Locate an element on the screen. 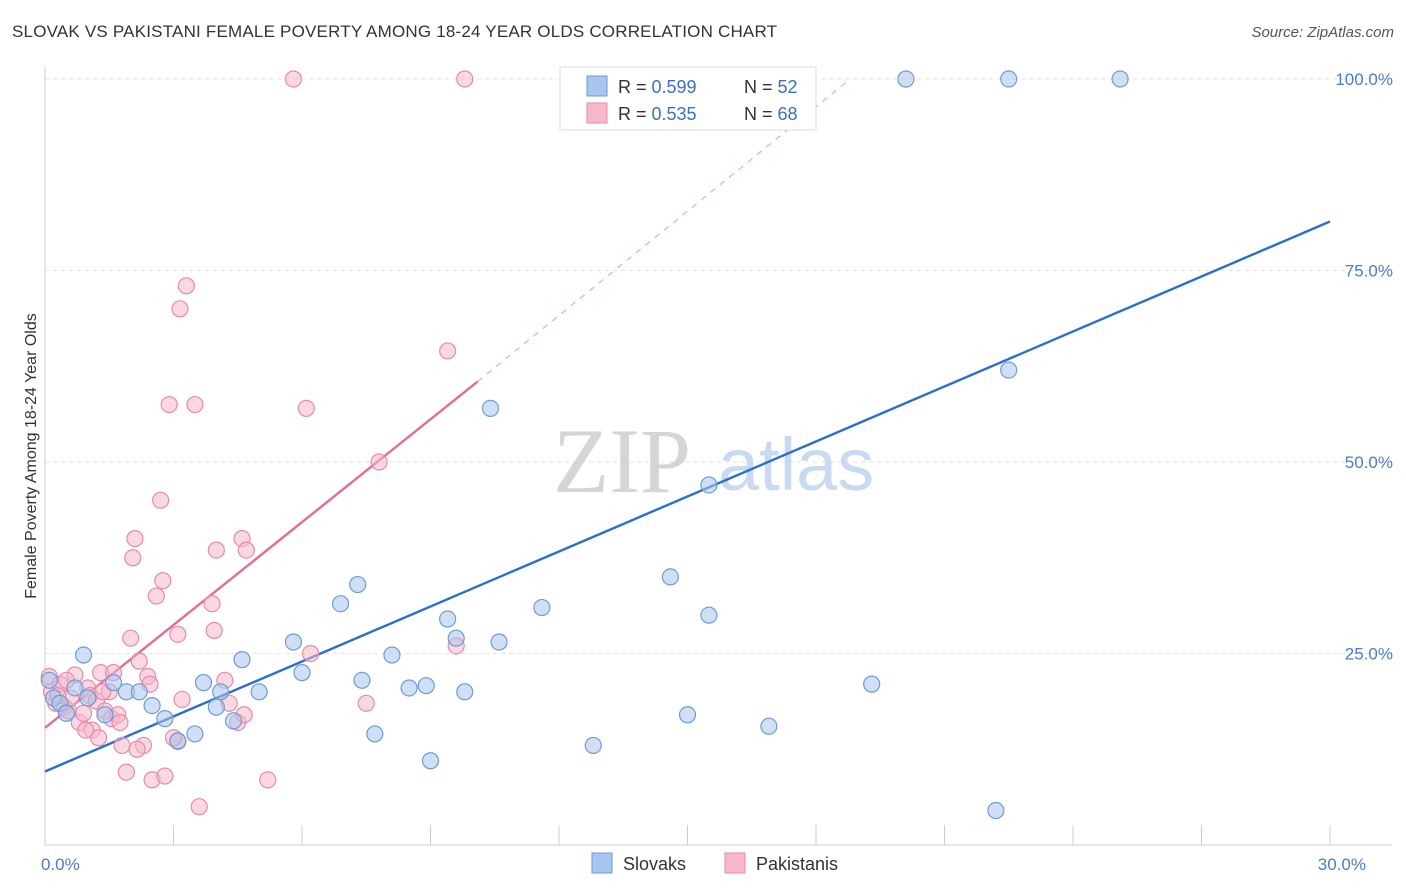 The height and width of the screenshot is (892, 1406). watermark-atlas: atlas is located at coordinates (796, 464).